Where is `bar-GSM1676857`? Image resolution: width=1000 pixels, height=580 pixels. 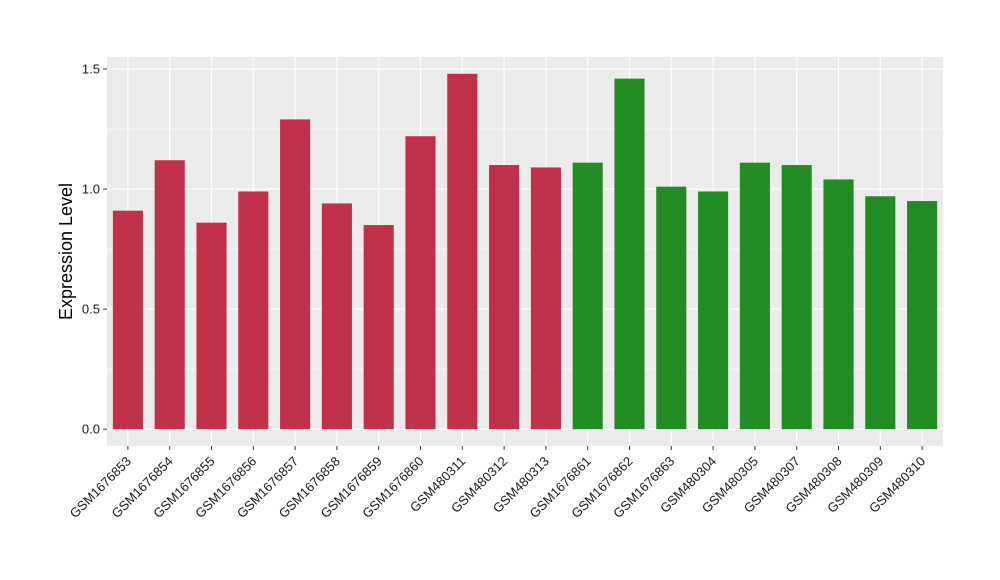 bar-GSM1676857 is located at coordinates (295, 274).